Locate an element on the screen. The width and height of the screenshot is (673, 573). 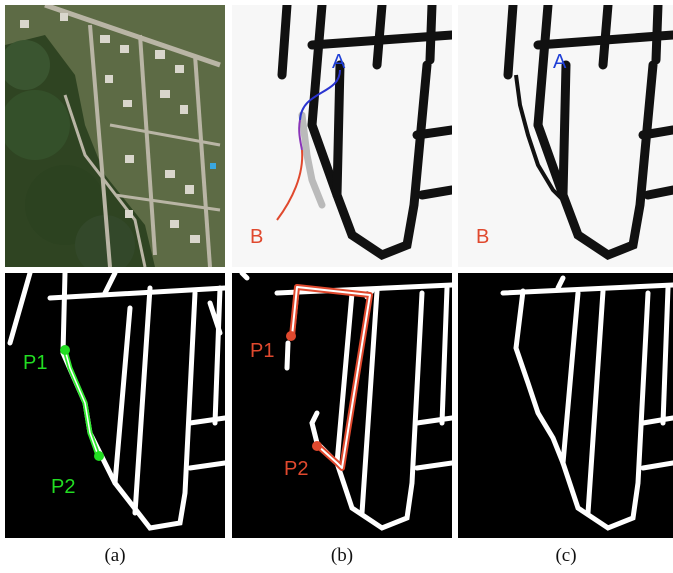
aerial-image is located at coordinates (115, 136).